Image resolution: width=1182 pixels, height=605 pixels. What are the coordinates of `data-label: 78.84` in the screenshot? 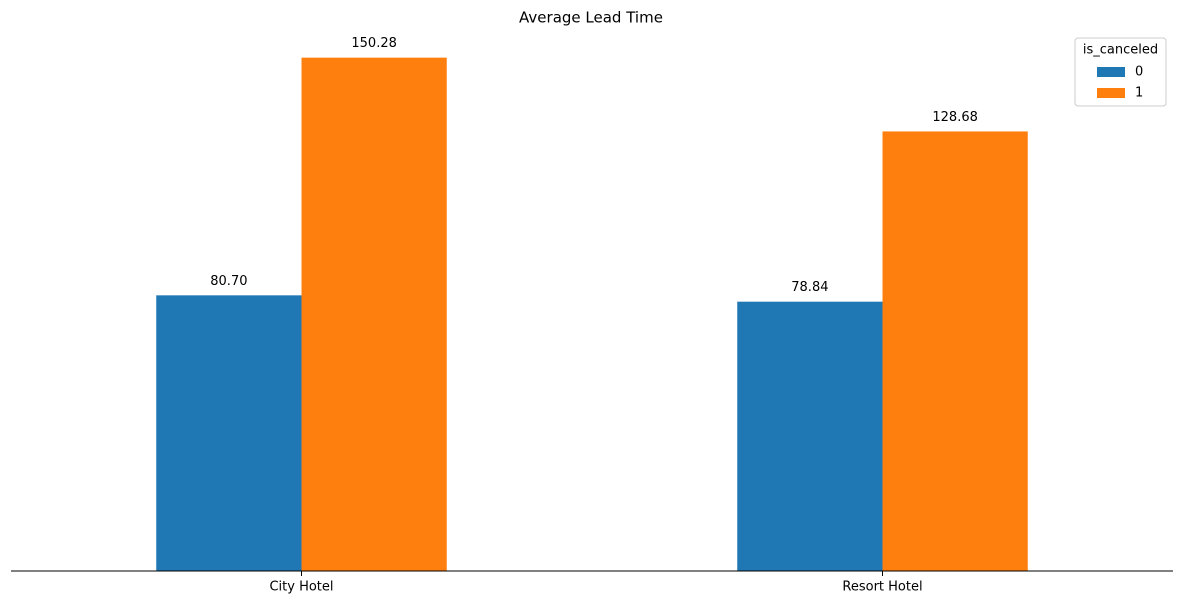 It's located at (809, 287).